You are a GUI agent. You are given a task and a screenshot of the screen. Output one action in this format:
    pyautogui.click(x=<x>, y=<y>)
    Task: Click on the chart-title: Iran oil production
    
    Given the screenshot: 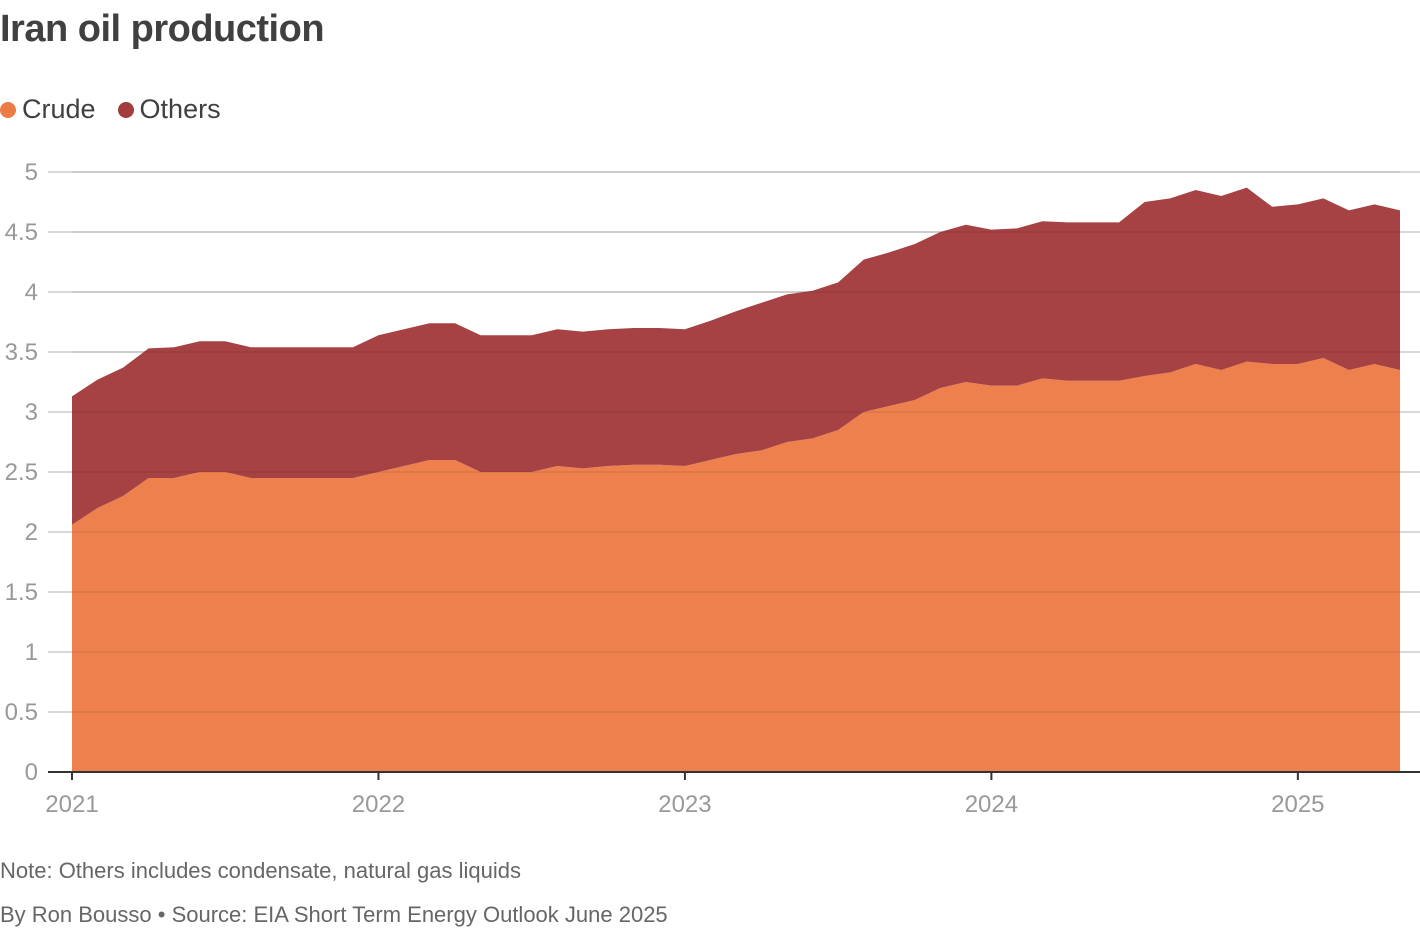 What is the action you would take?
    pyautogui.click(x=162, y=29)
    